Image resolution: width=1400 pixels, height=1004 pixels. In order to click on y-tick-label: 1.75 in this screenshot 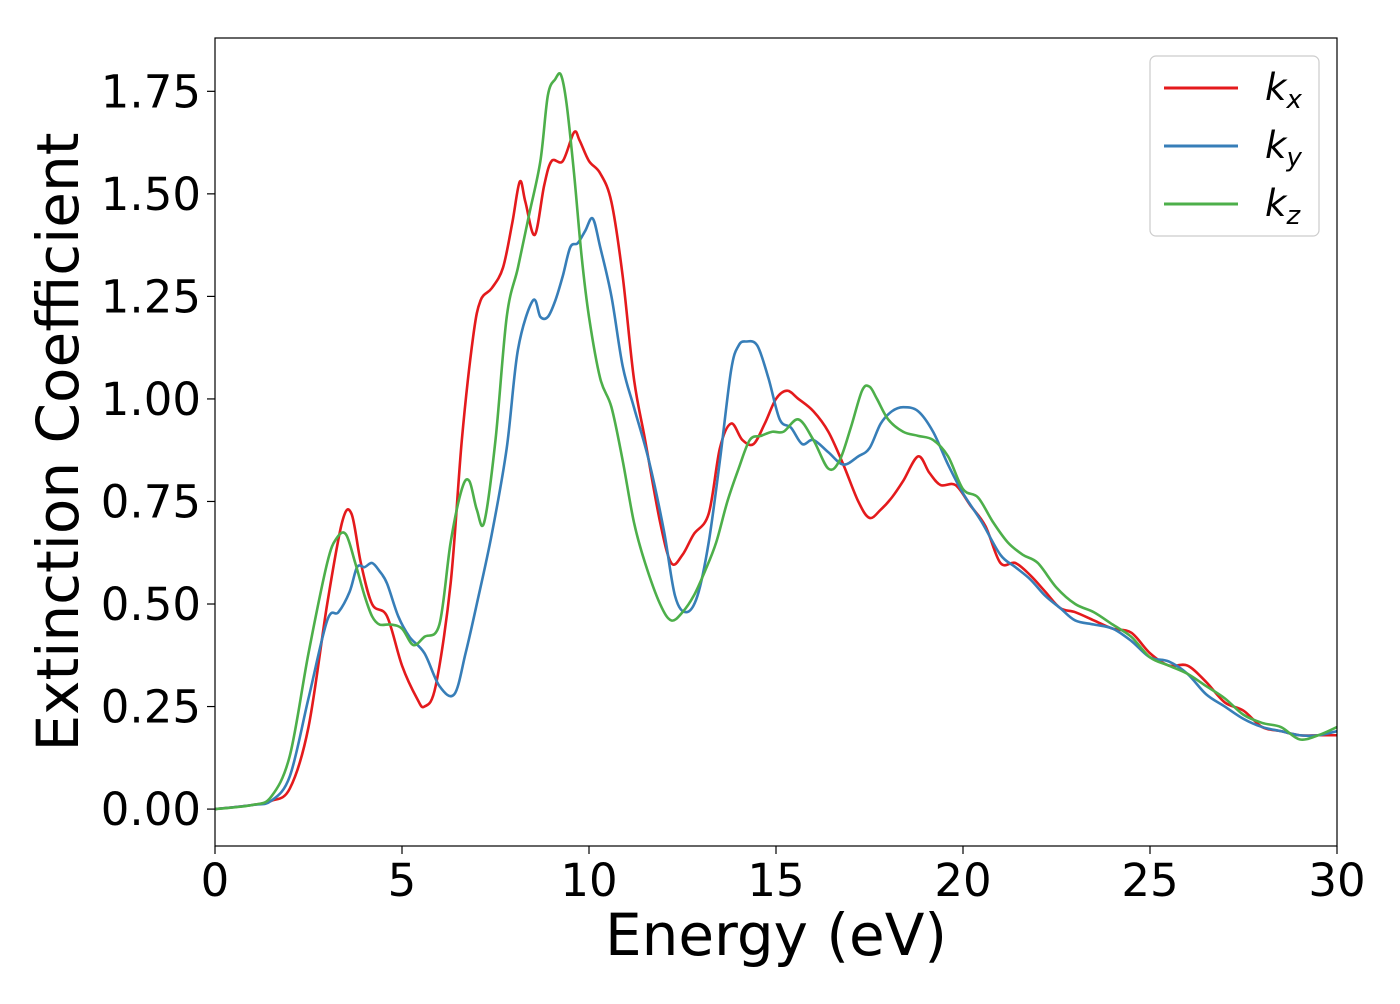, I will do `click(151, 91)`.